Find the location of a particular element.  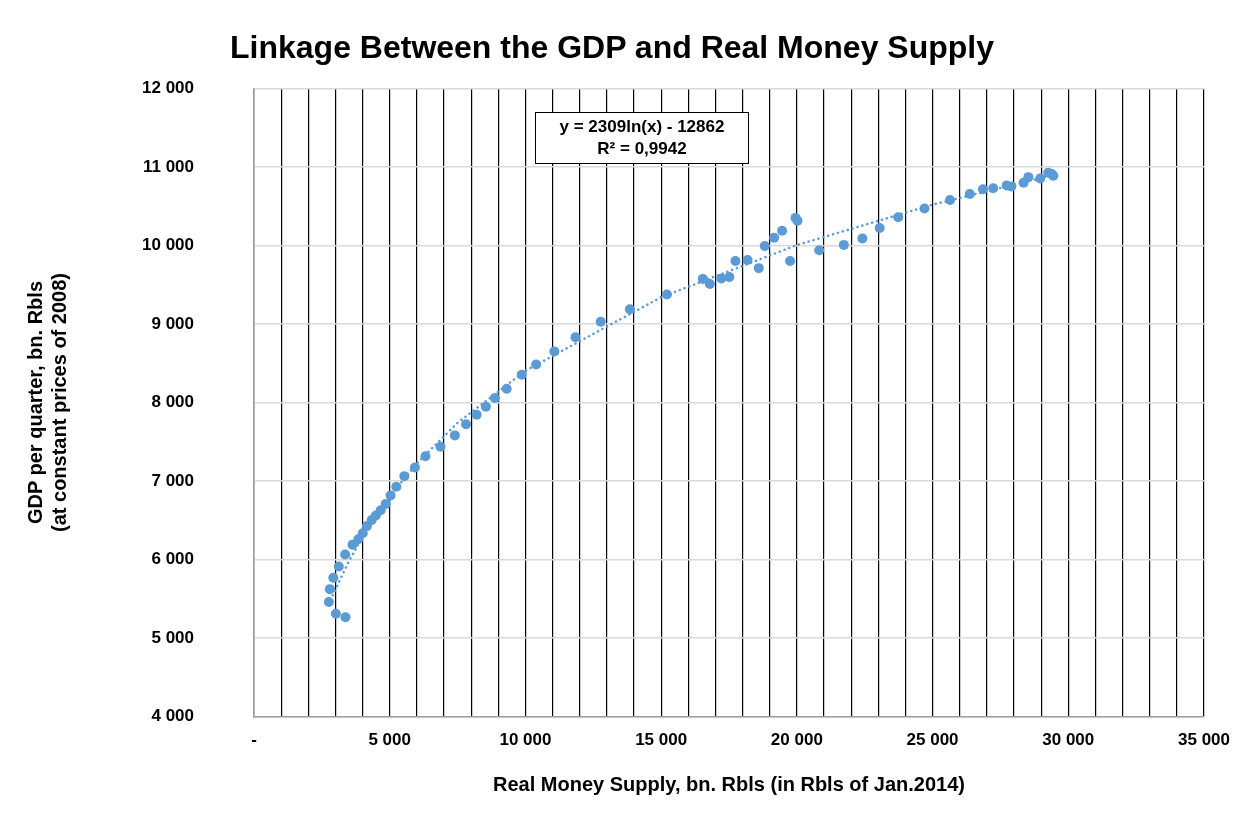

x-tick-label: 15 000 is located at coordinates (661, 740).